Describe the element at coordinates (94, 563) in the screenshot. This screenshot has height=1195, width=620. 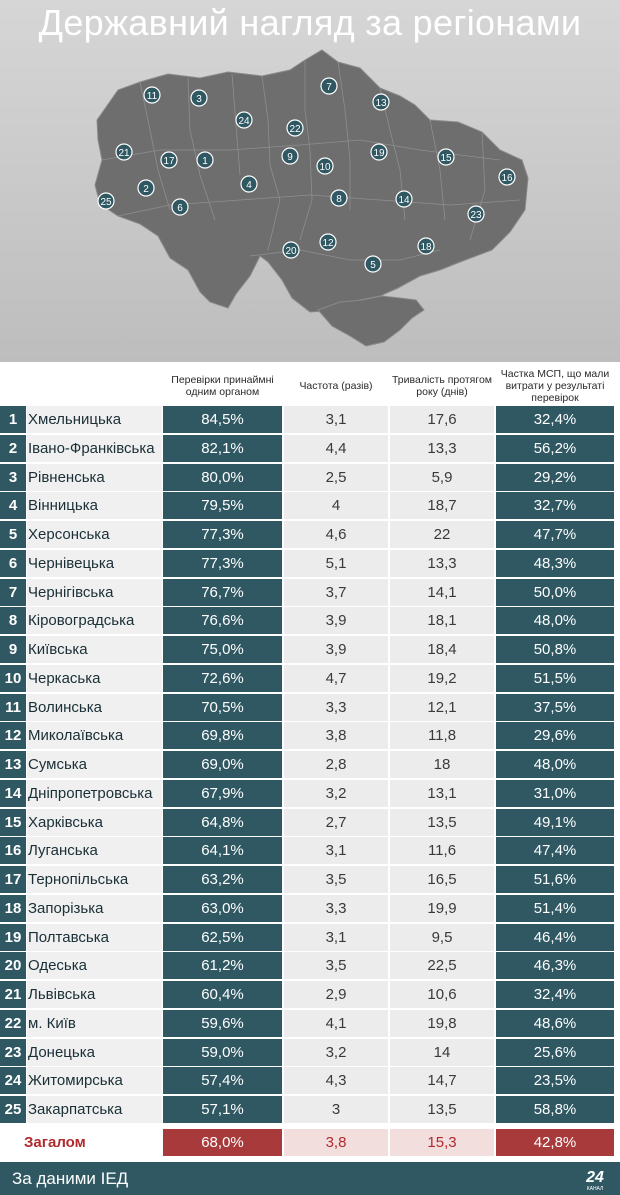
I see `region-cell: Чернівецька` at that location.